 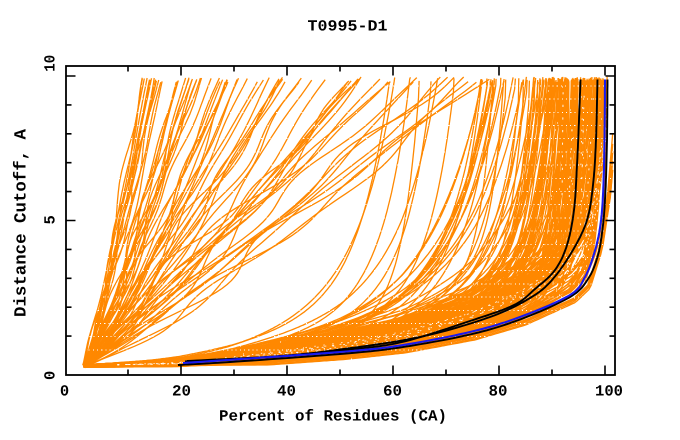 What do you see at coordinates (609, 392) in the screenshot?
I see `svg-text: 100` at bounding box center [609, 392].